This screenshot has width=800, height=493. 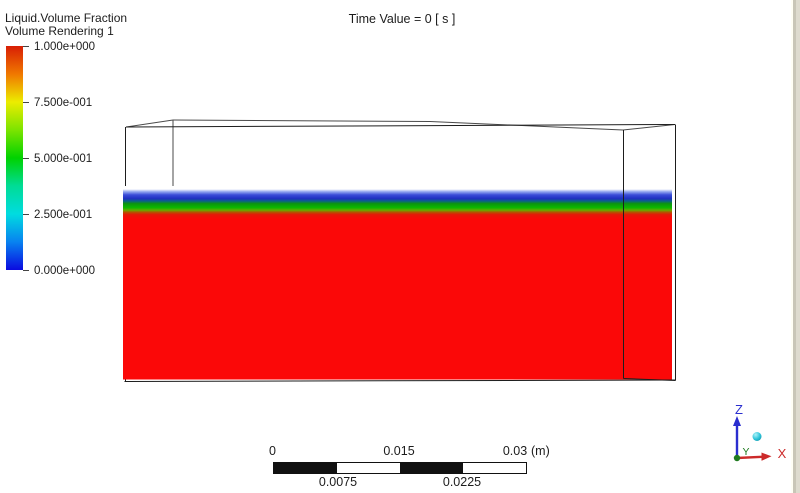 I want to click on box-edge-top-left, so click(x=149, y=123).